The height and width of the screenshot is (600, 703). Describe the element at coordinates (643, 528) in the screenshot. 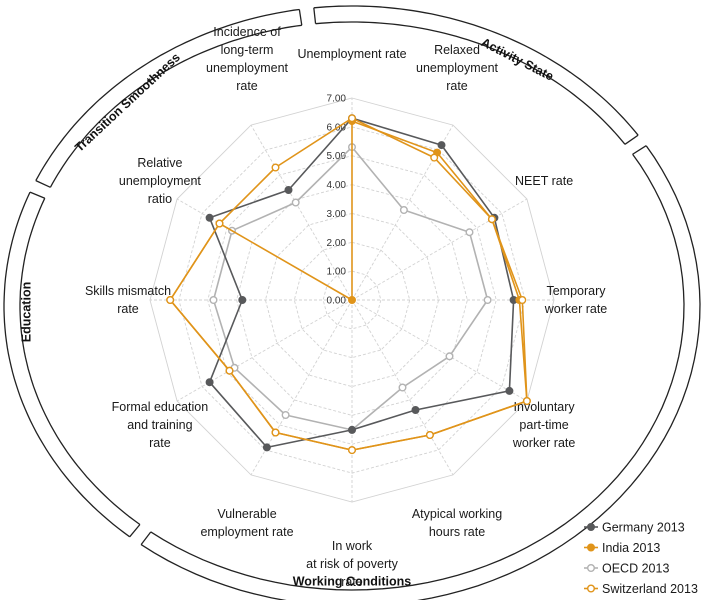

I see `legend-label: Germany 2013` at that location.